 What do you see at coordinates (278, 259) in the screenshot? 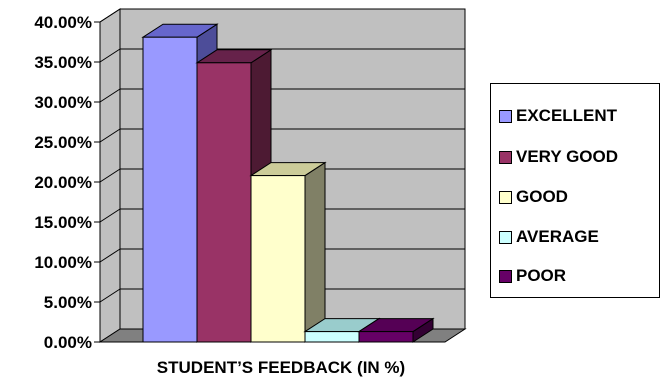
I see `bar-front-good` at bounding box center [278, 259].